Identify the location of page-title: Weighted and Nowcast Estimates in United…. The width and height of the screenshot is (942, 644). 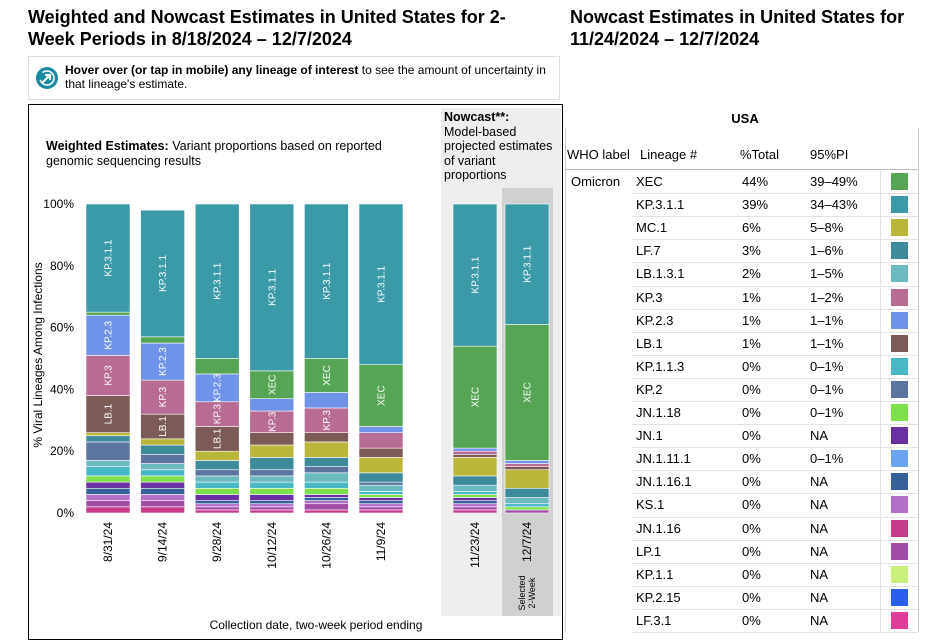
(267, 28).